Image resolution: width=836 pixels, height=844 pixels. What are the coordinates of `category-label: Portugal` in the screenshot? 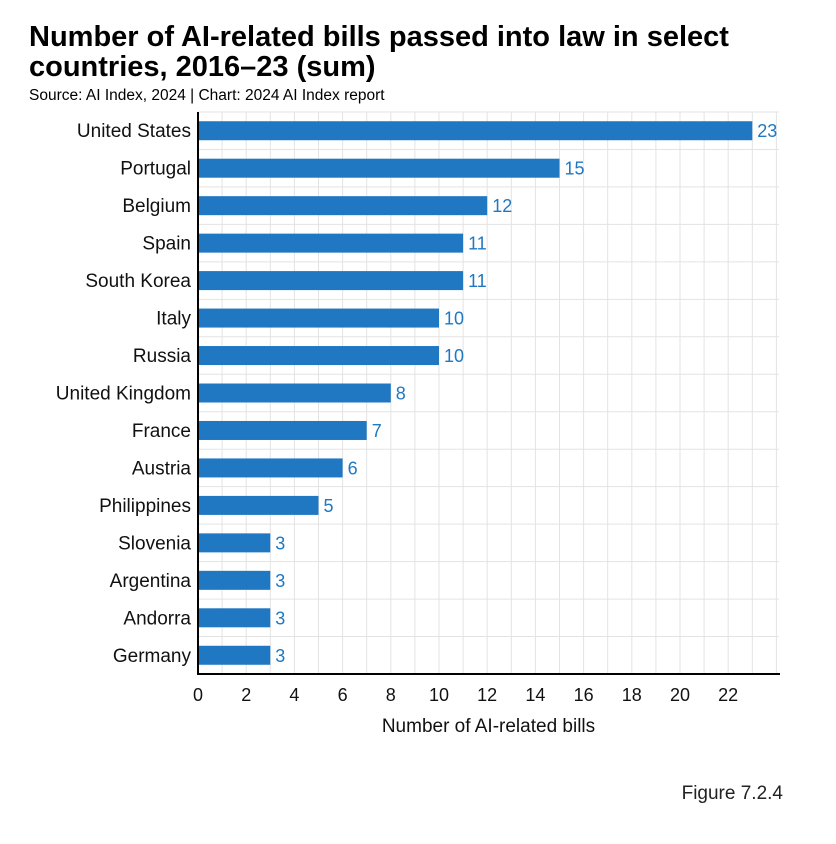 It's located at (155, 169).